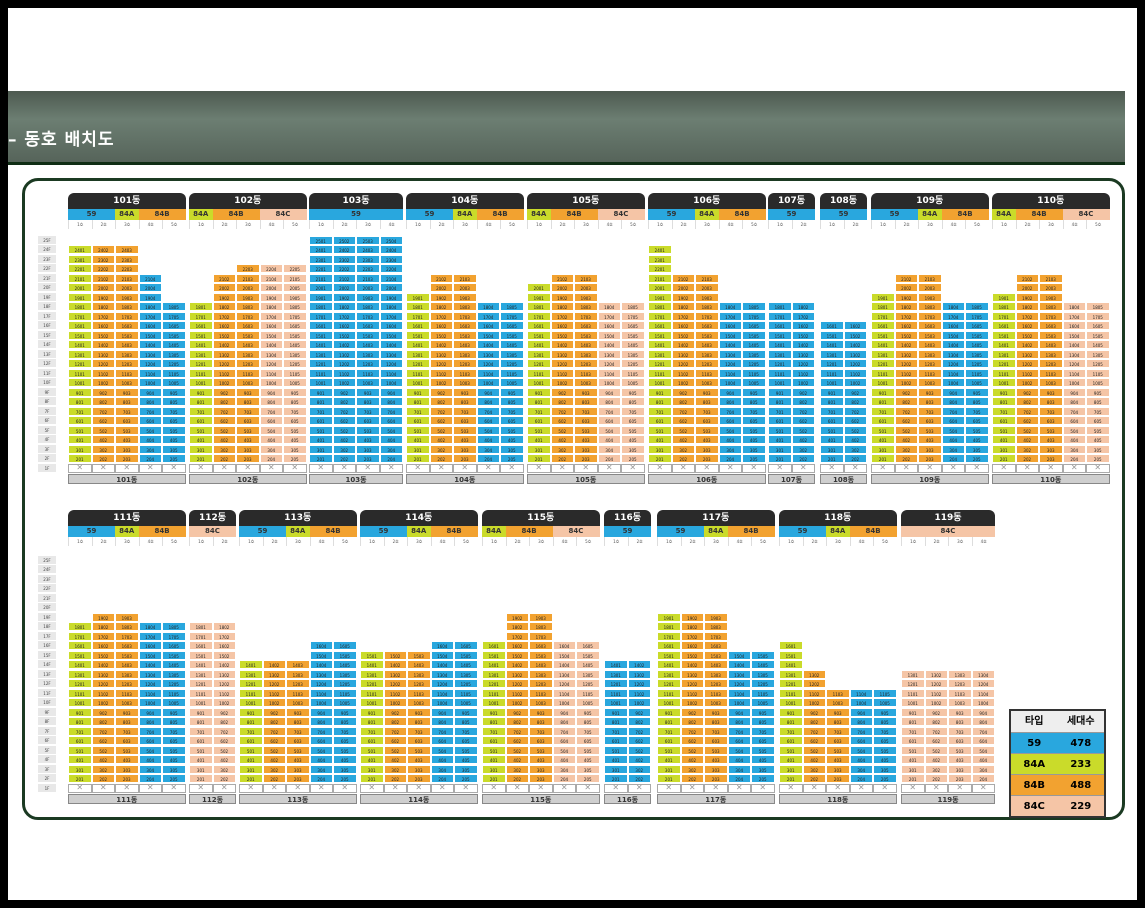 Image resolution: width=1145 pixels, height=908 pixels. Describe the element at coordinates (683, 335) in the screenshot. I see `unit-cell: 1502` at that location.